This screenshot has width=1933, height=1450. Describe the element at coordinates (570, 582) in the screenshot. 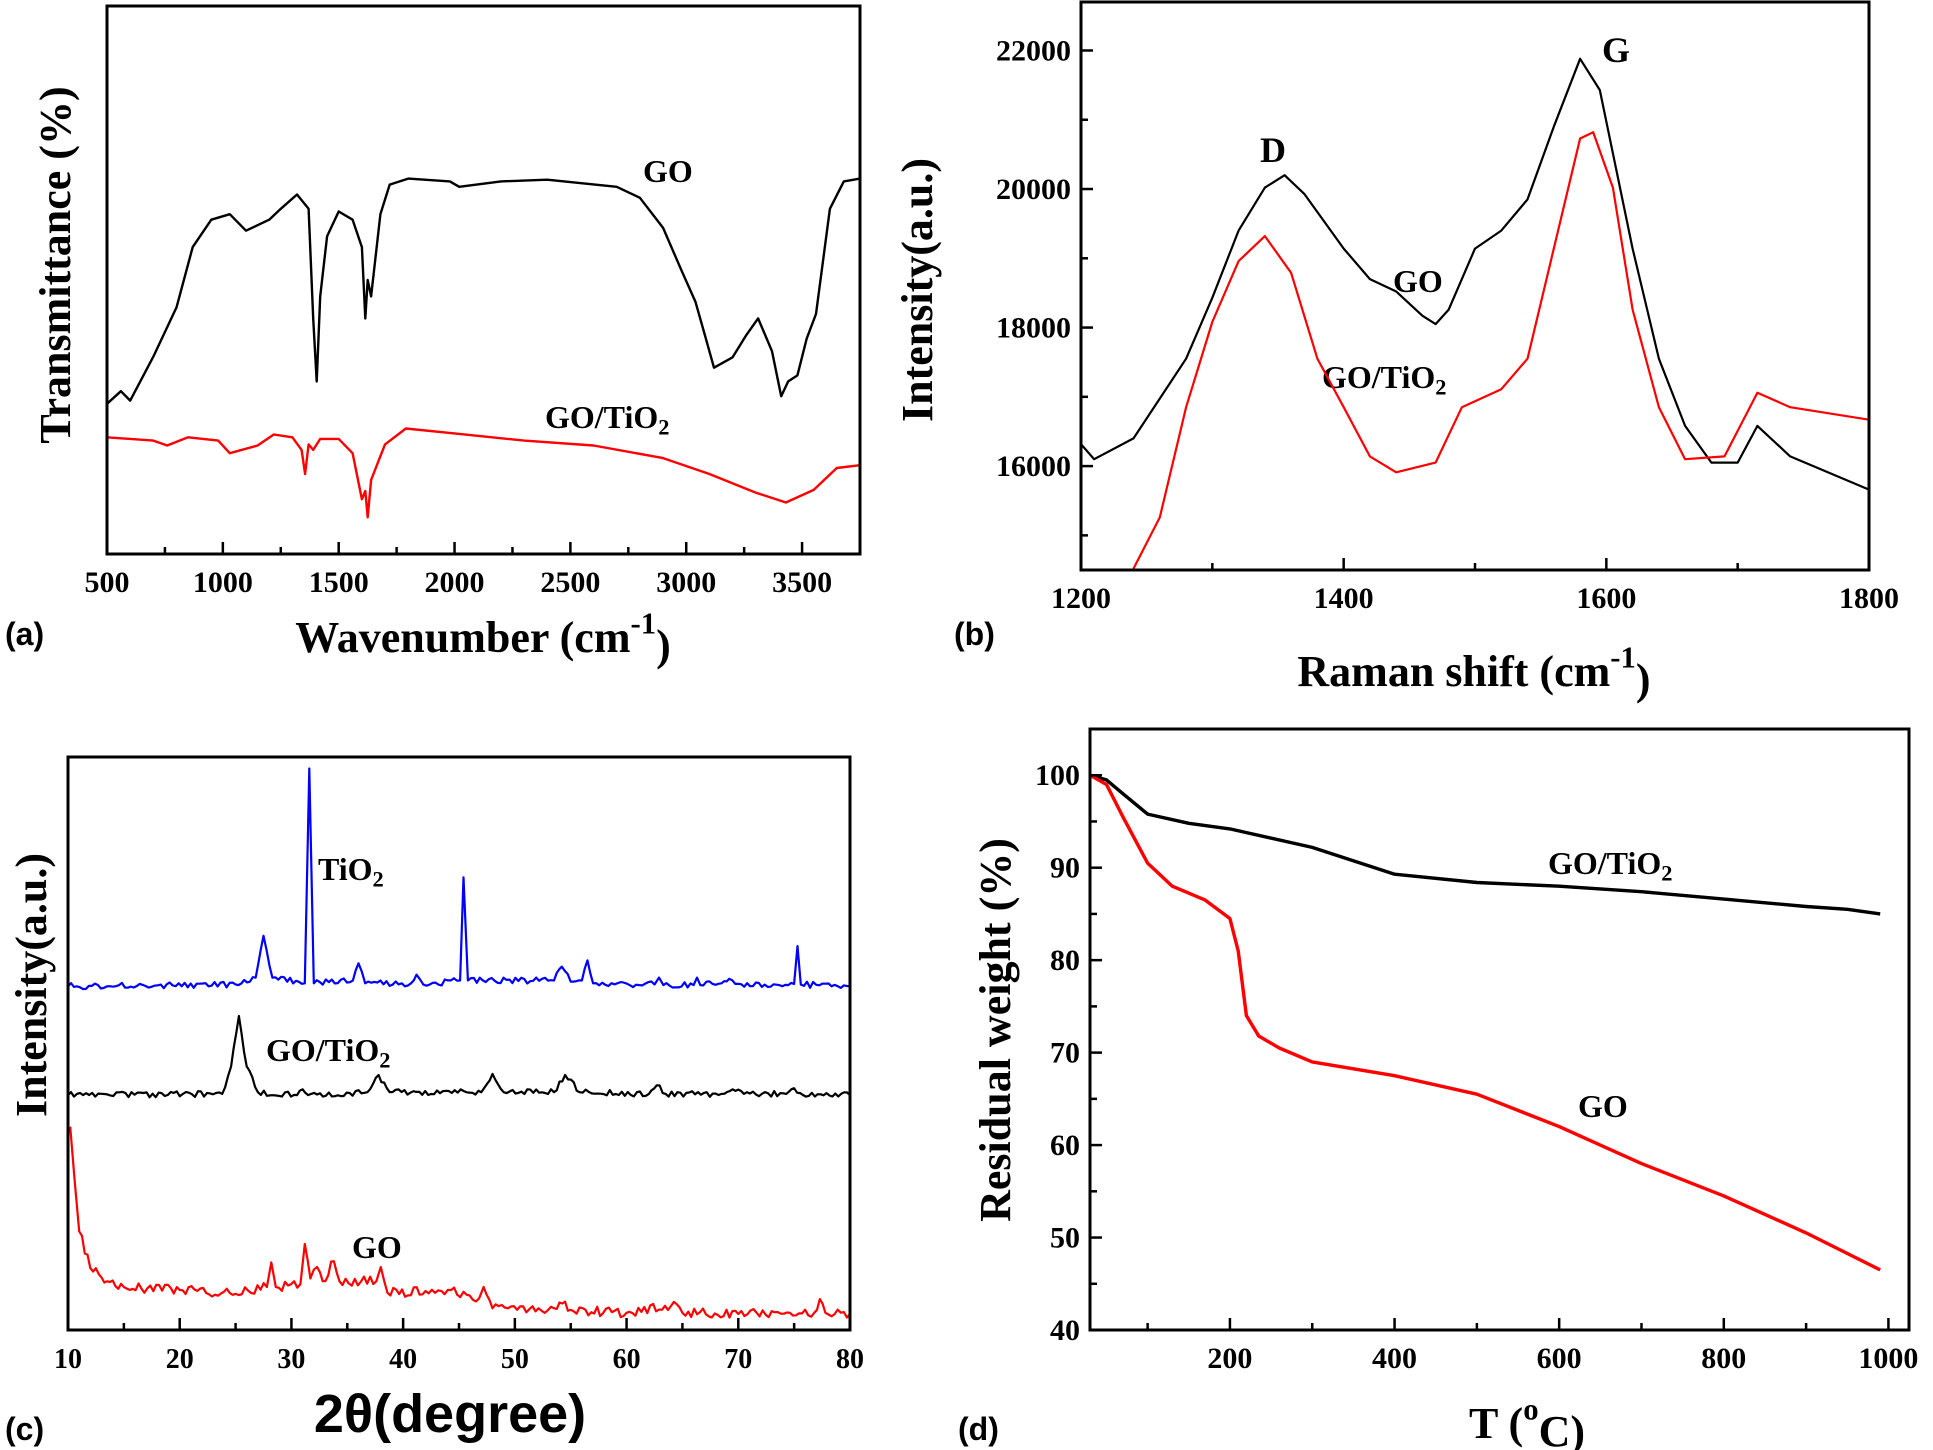

I see `x-tick-label: 2500` at that location.